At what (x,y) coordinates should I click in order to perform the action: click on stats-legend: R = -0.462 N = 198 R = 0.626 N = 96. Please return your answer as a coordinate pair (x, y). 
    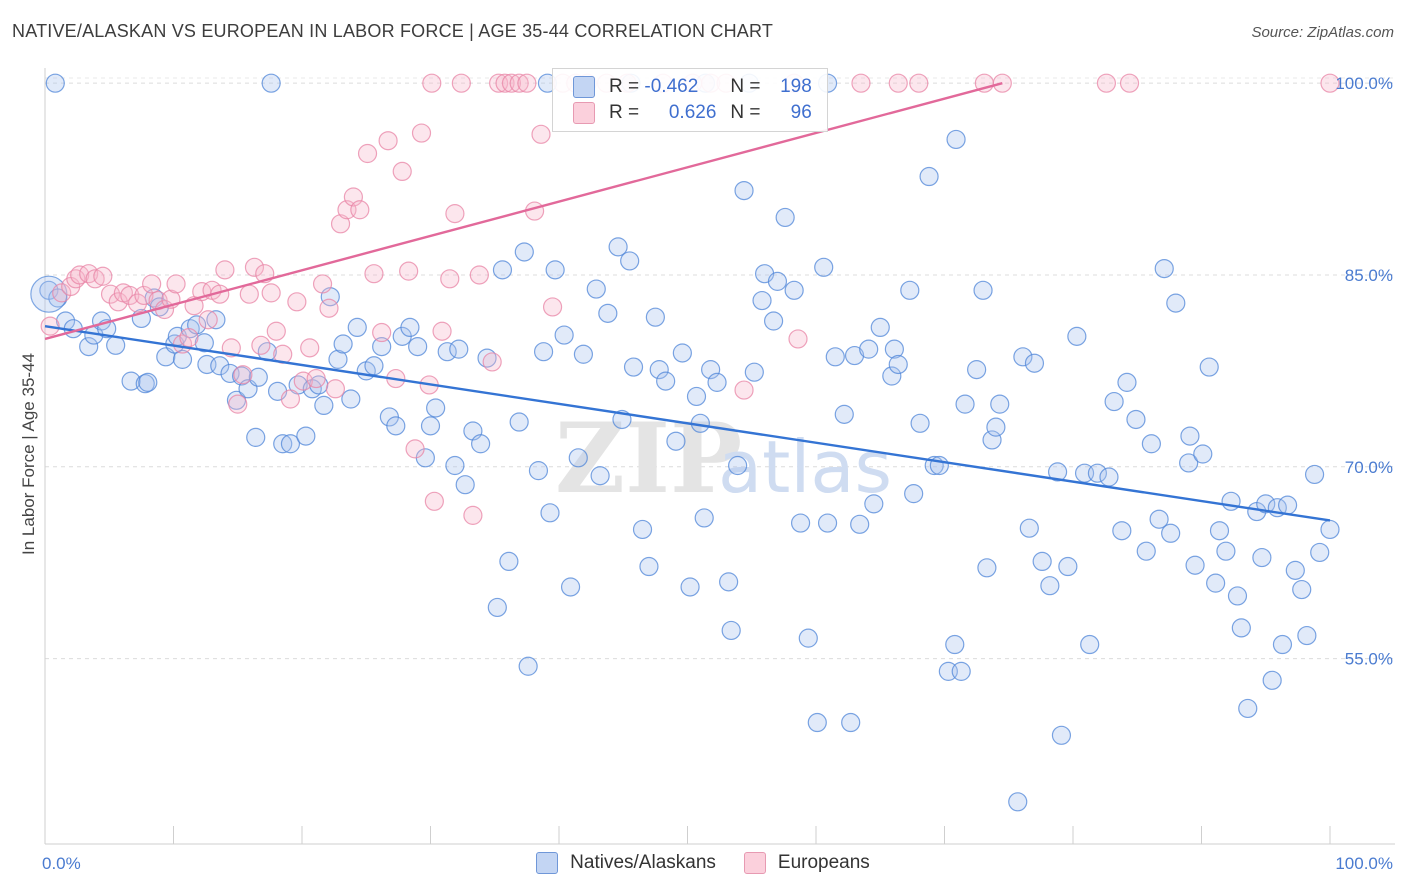
    Looking at the image, I should click on (690, 100).